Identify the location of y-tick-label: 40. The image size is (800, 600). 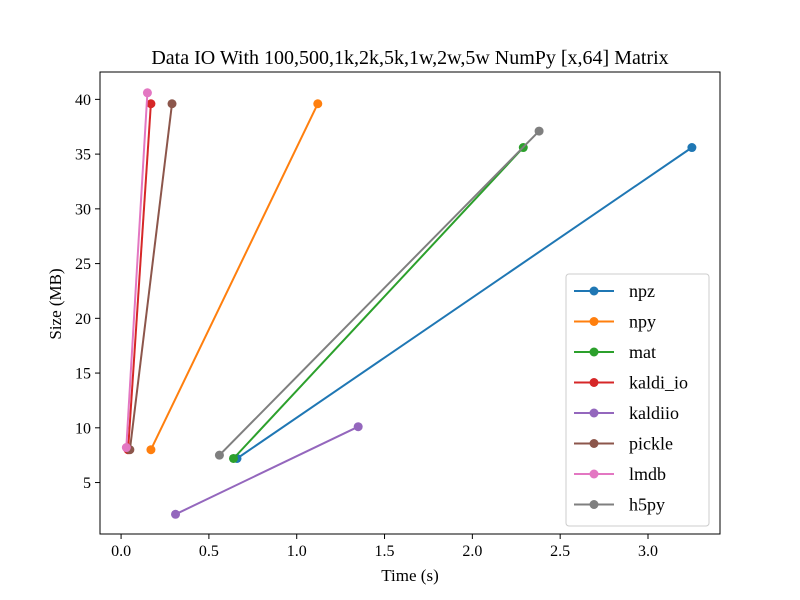
(83, 100).